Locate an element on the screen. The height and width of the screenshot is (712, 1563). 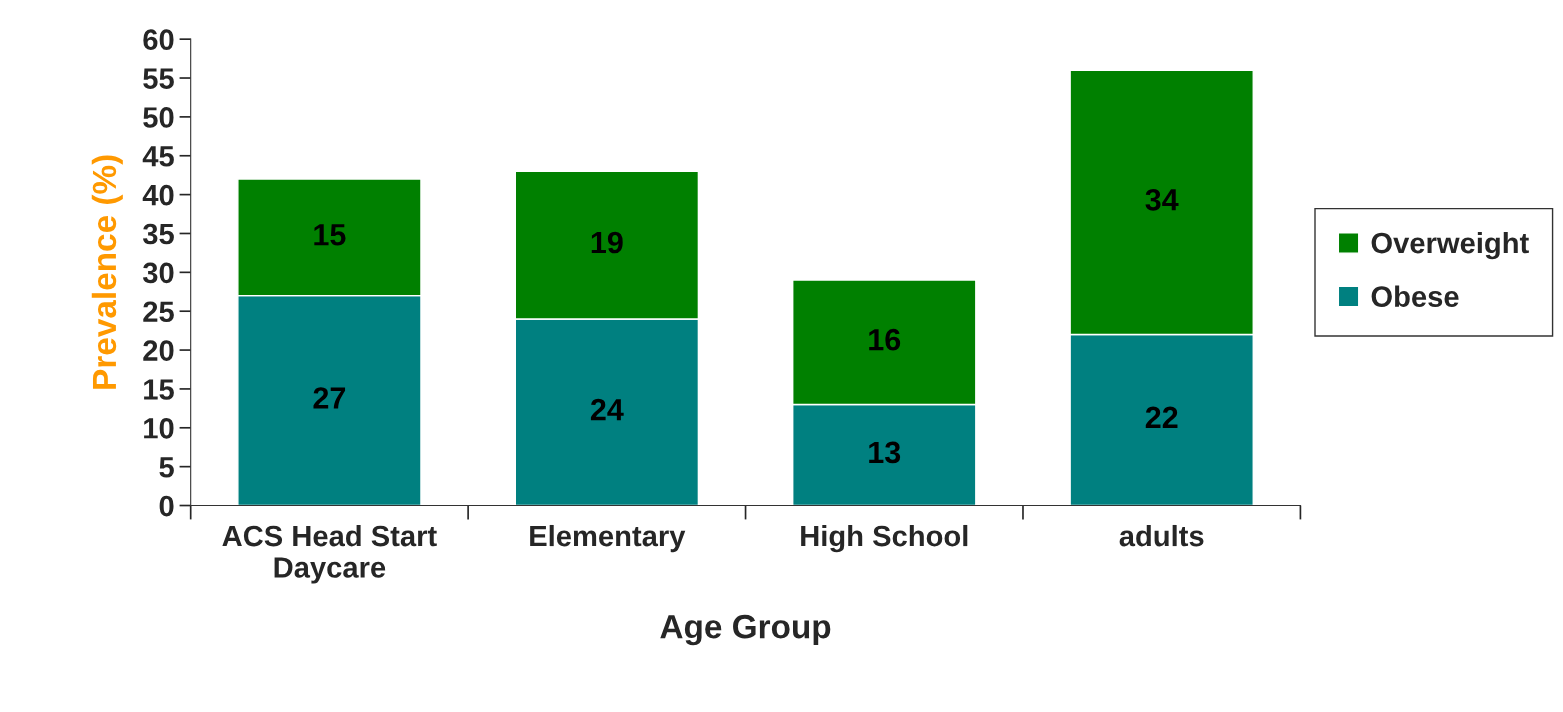
data-label: 15 is located at coordinates (330, 235).